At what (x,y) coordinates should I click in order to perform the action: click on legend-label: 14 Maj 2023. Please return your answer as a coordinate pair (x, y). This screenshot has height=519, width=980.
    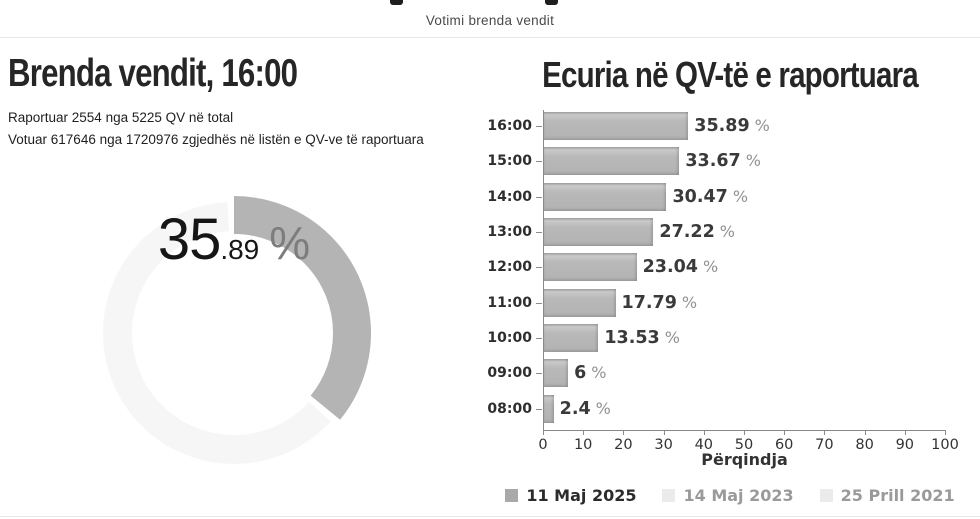
    Looking at the image, I should click on (738, 495).